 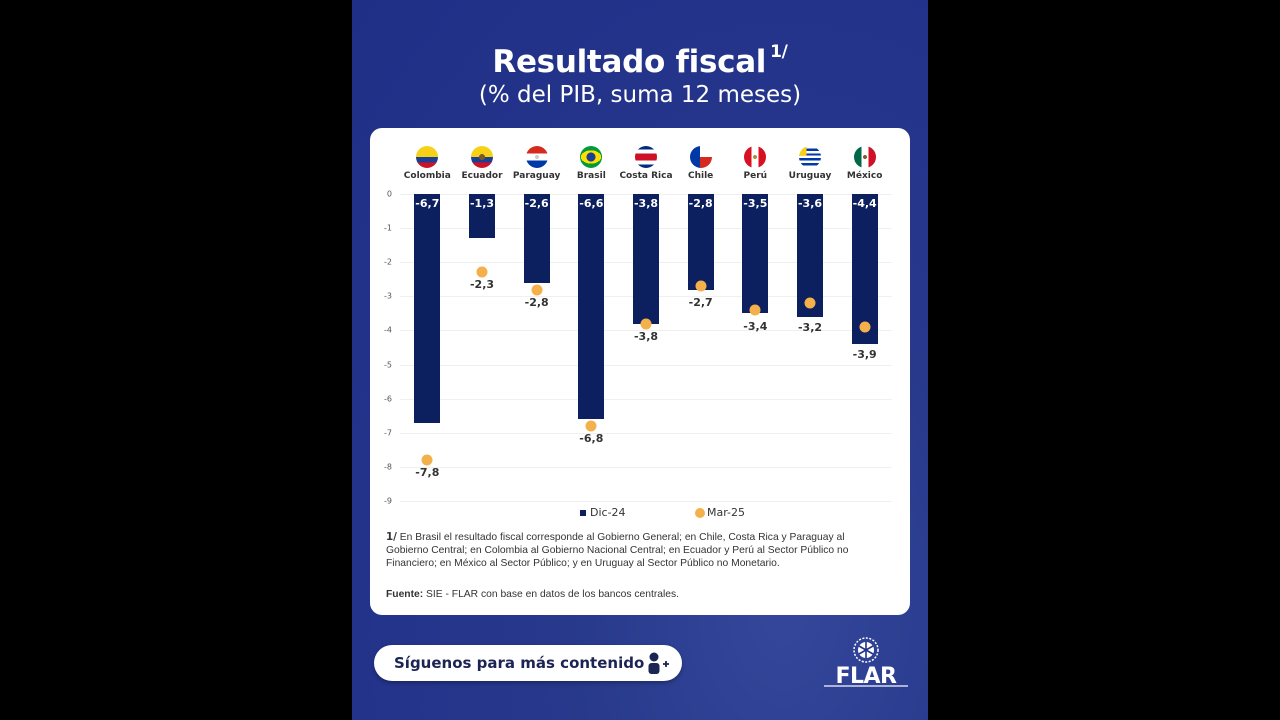 I want to click on bar-value-label: -4,4, so click(x=864, y=203).